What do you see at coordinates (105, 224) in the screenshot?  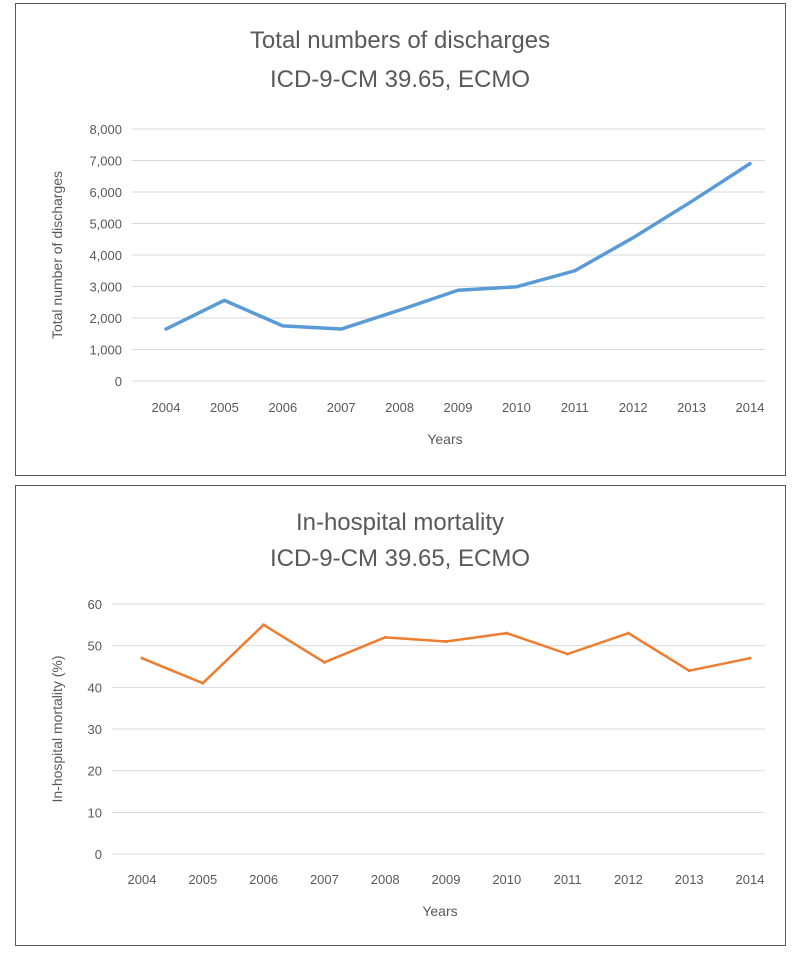 I see `y-tick-label: 5,000` at bounding box center [105, 224].